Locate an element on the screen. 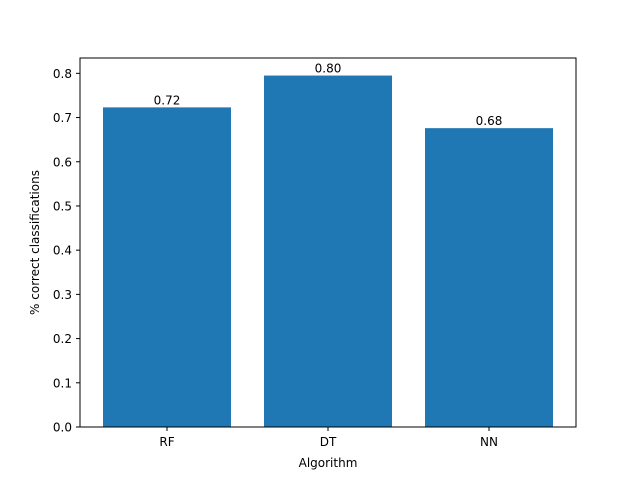 The width and height of the screenshot is (640, 480). value-labels: 0.72 0.80 0.68 is located at coordinates (328, 95).